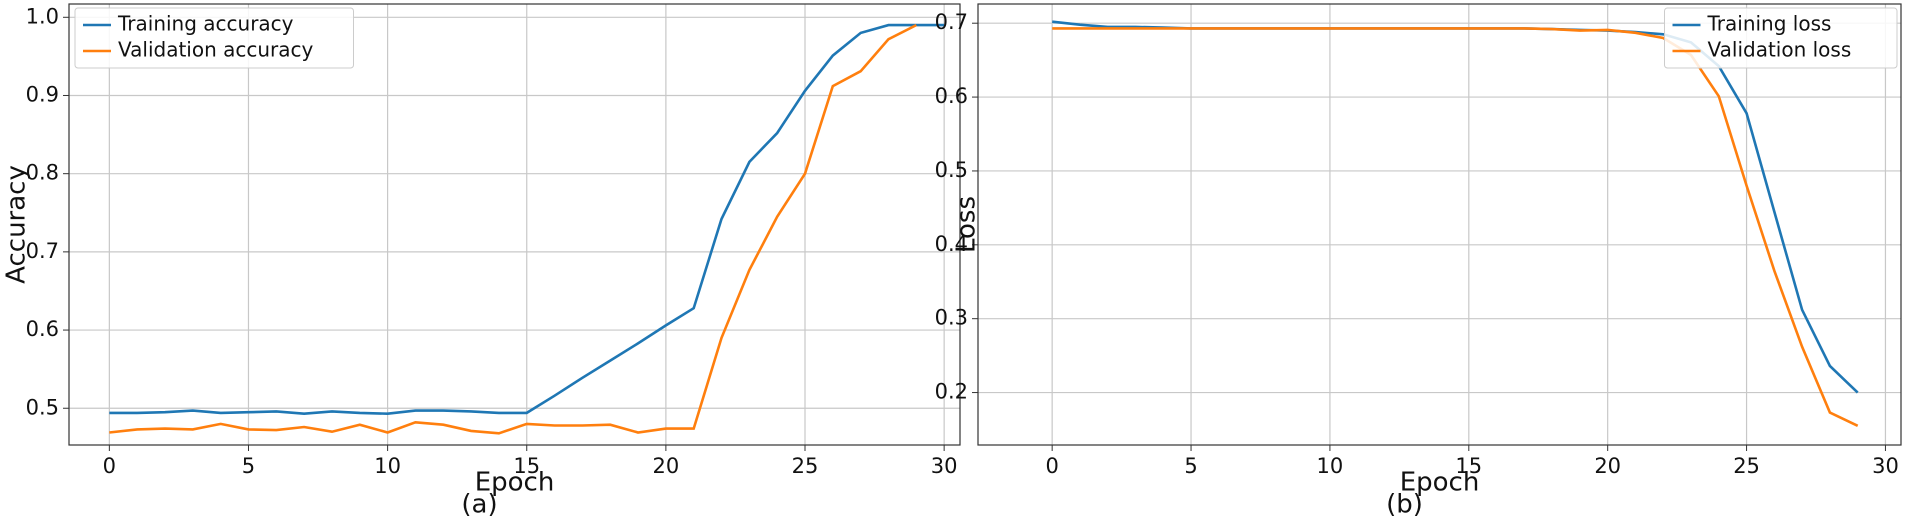 The width and height of the screenshot is (1905, 526). What do you see at coordinates (967, 224) in the screenshot?
I see `y-axis-label: Loss` at bounding box center [967, 224].